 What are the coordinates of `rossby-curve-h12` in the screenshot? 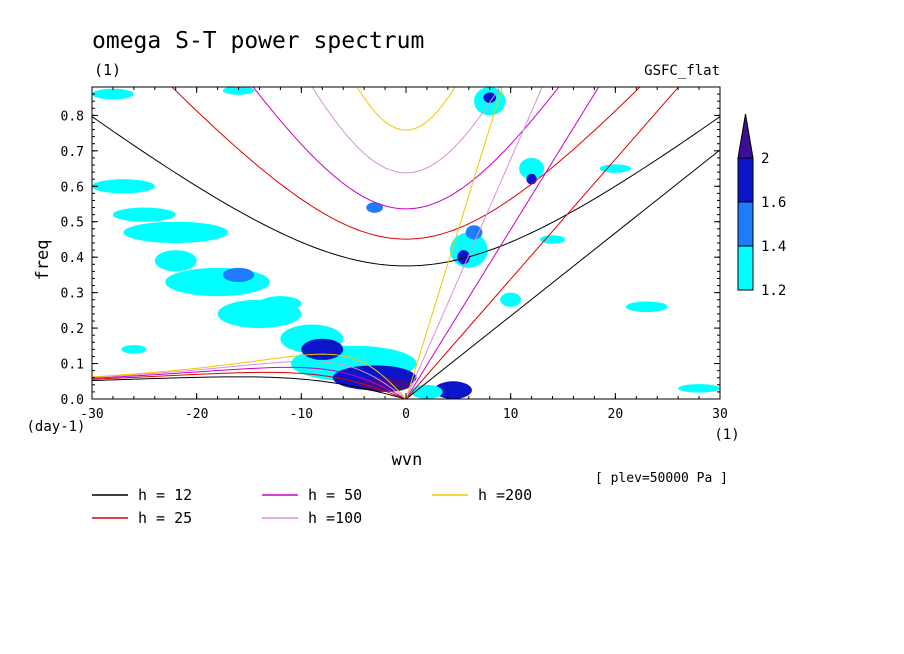 It's located at (249, 387).